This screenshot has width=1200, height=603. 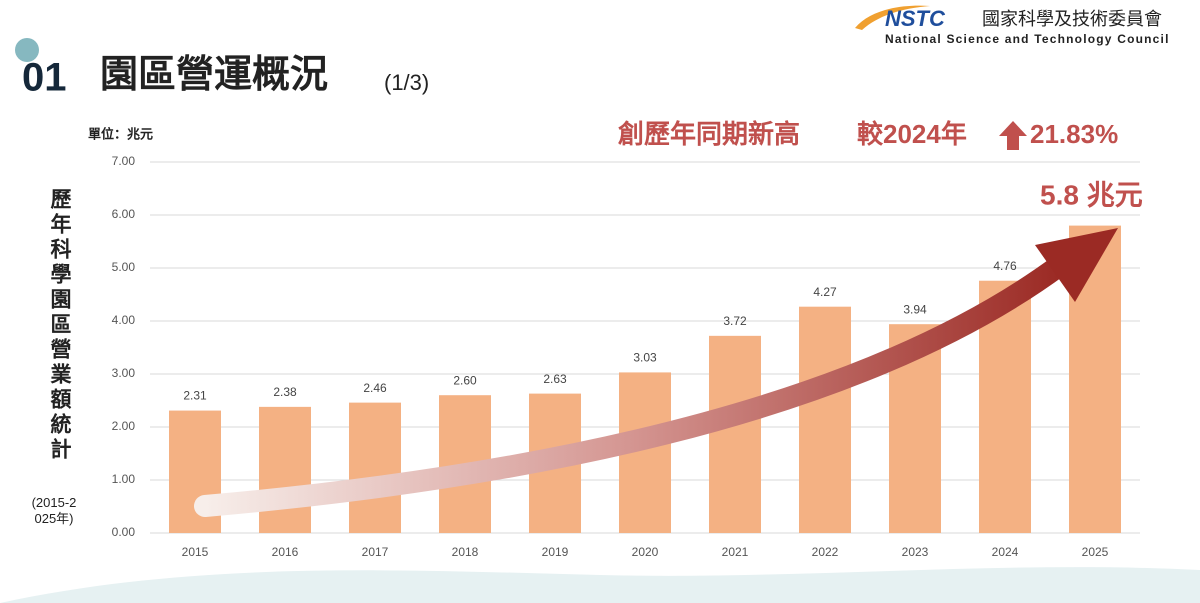 What do you see at coordinates (735, 552) in the screenshot?
I see `x-tick-label: 2021` at bounding box center [735, 552].